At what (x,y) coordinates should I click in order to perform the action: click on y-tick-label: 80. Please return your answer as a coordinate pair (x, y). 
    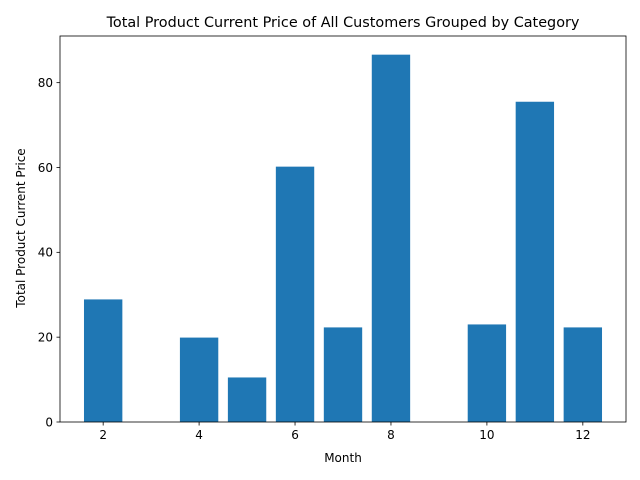
    Looking at the image, I should click on (45, 83).